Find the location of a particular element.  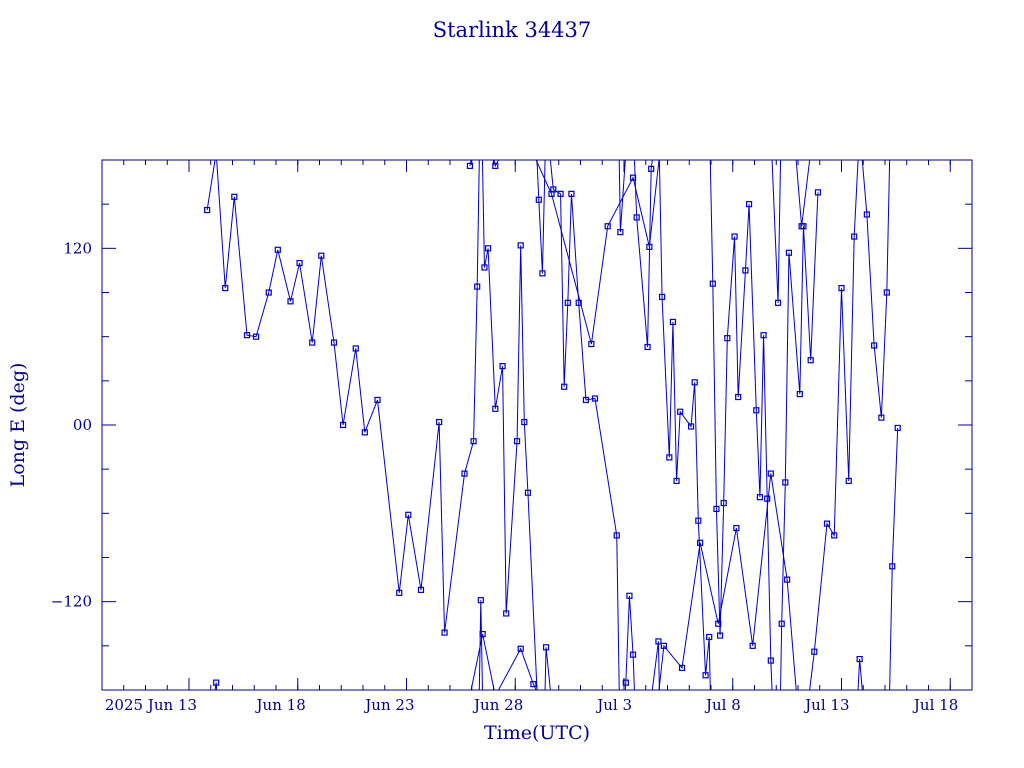

x-tick-label: 2025 Jun 13 is located at coordinates (151, 705).